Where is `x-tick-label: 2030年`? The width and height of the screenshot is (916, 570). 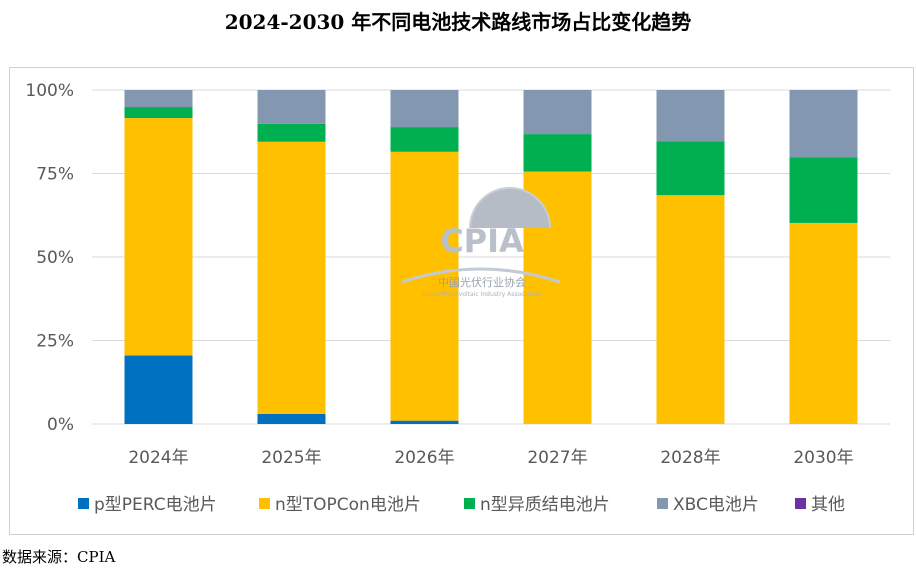 x-tick-label: 2030年 is located at coordinates (823, 458).